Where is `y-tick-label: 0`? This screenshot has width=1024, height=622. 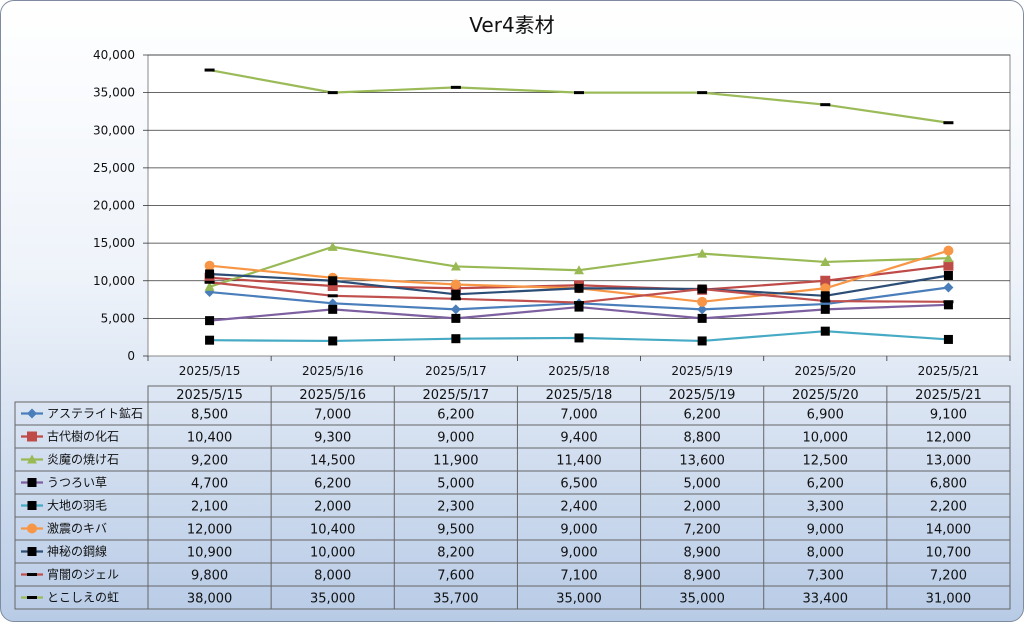 y-tick-label: 0 is located at coordinates (131, 356).